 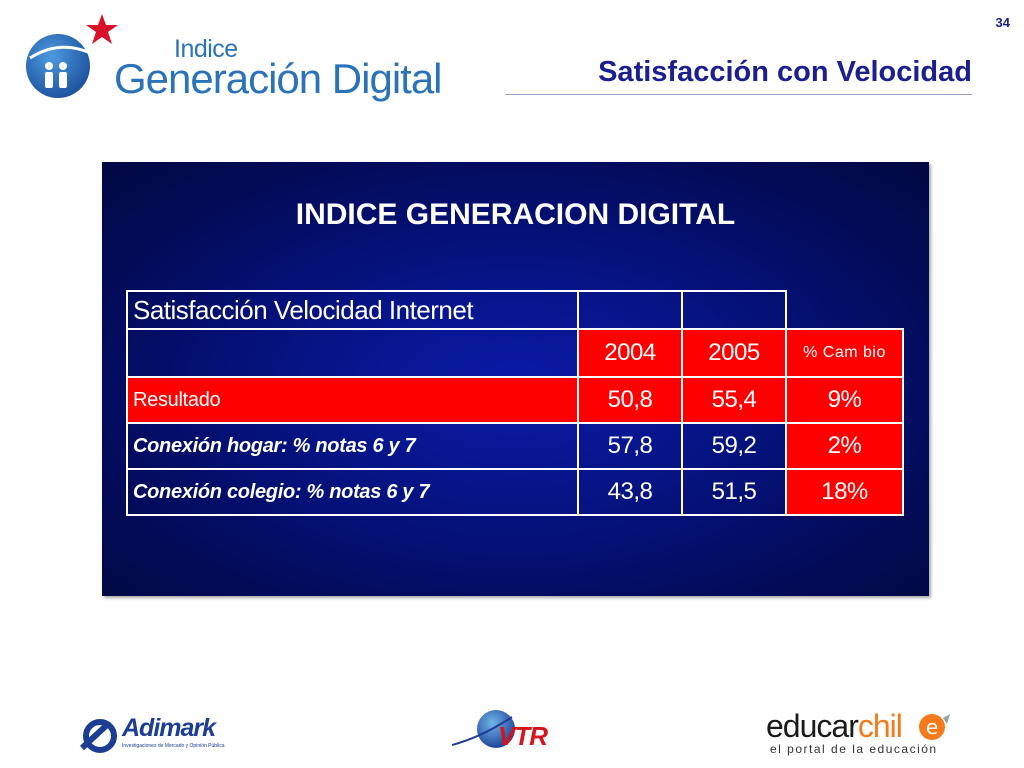 What do you see at coordinates (1002, 22) in the screenshot?
I see `page-number: 34` at bounding box center [1002, 22].